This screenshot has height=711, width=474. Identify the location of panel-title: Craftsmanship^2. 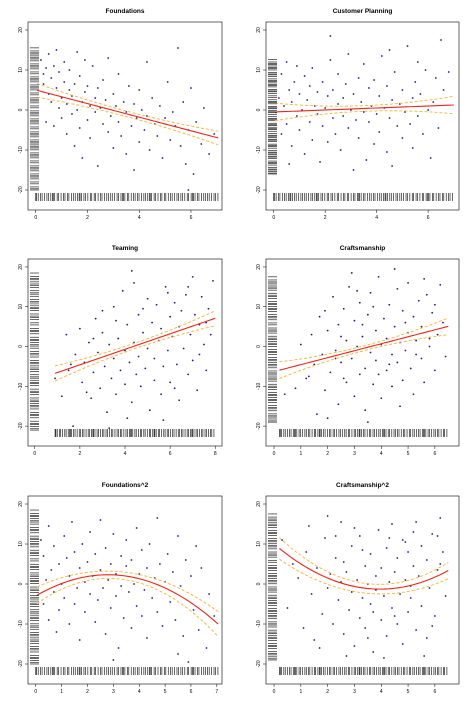
(362, 485).